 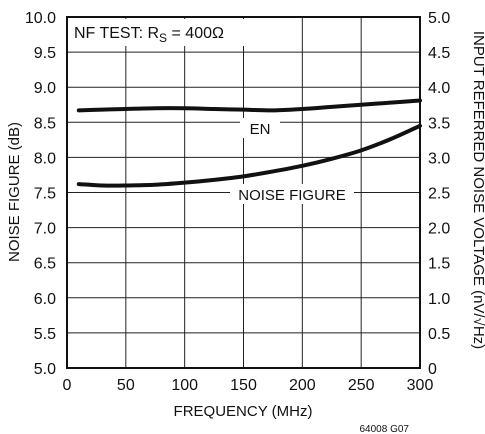 What do you see at coordinates (439, 88) in the screenshot?
I see `y-right-tick-label: 4.0` at bounding box center [439, 88].